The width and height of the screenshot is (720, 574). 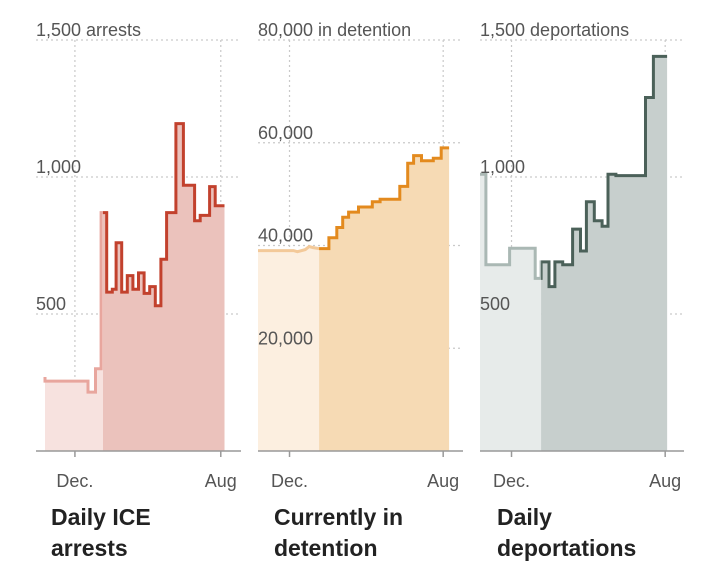 I want to click on panel-title-line: Daily, so click(x=524, y=517).